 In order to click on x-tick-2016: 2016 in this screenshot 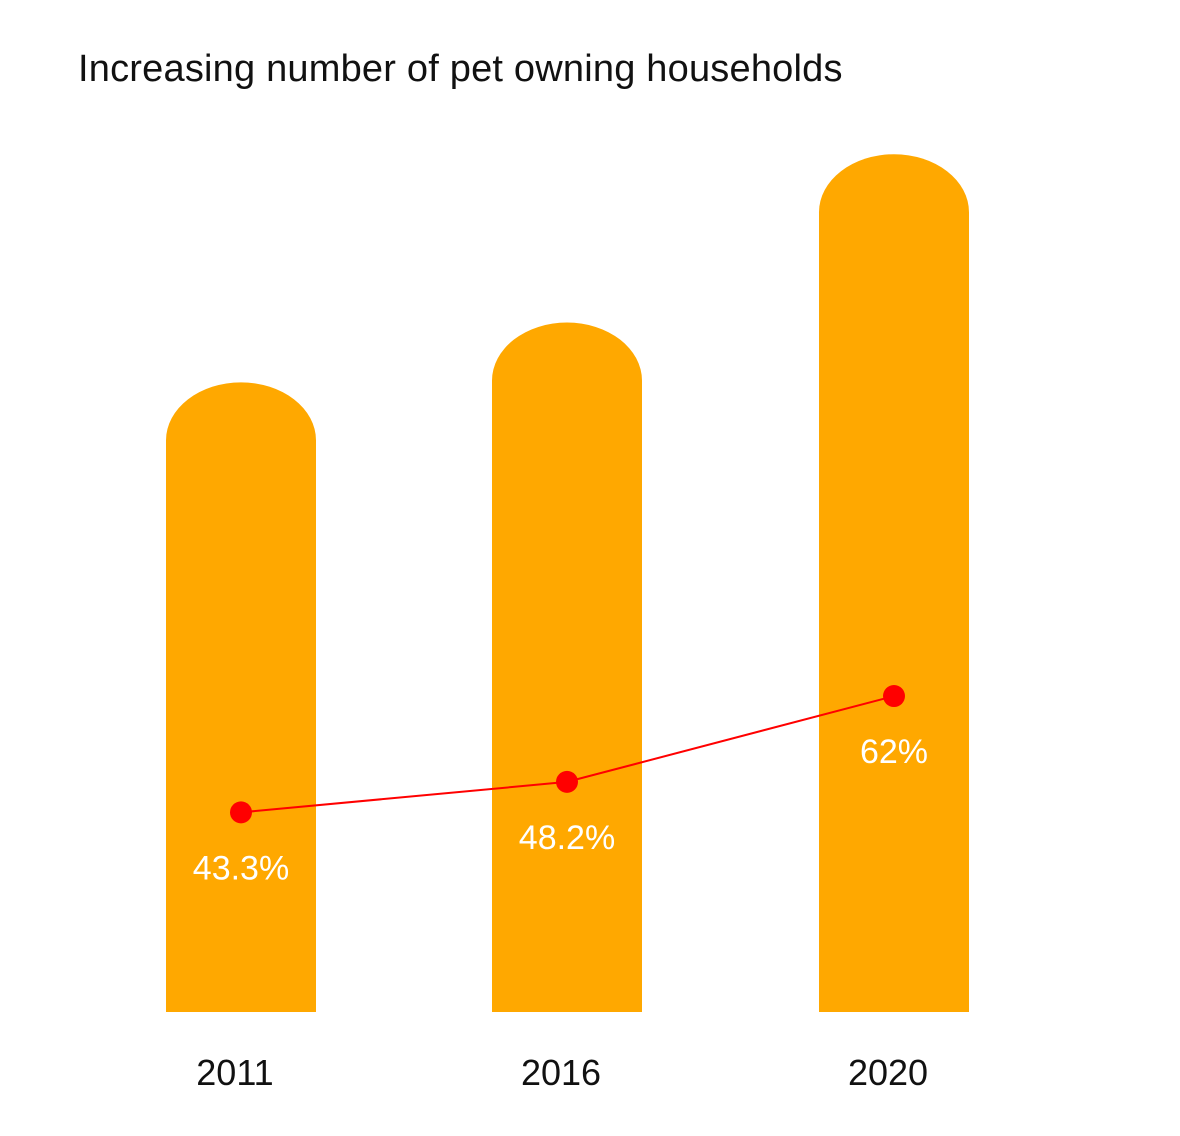, I will do `click(561, 1072)`.